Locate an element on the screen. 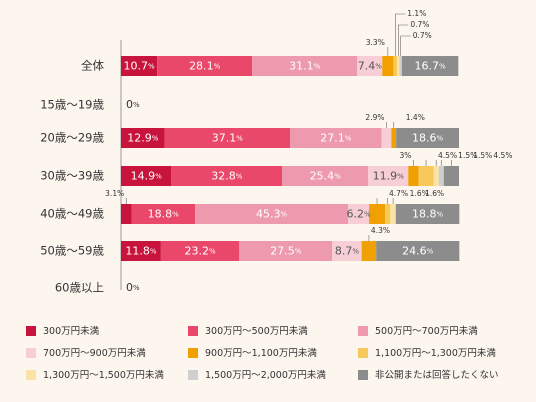 This screenshot has height=402, width=536. data-label: 11.9% is located at coordinates (389, 176).